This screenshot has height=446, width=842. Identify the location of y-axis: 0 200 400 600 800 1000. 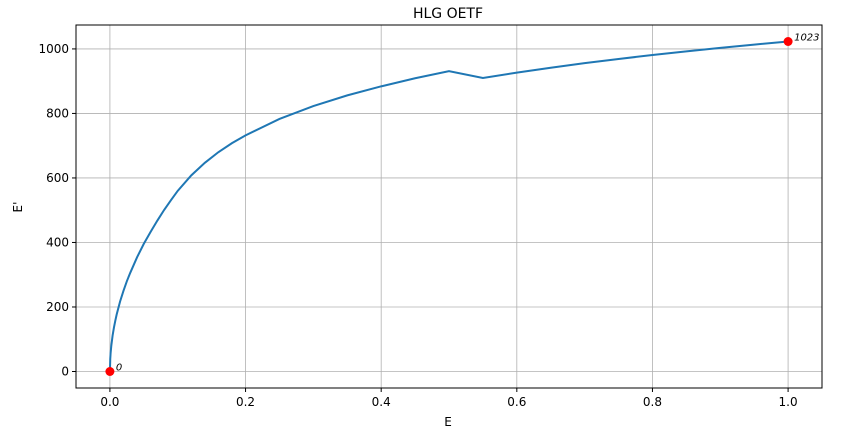
(57, 210).